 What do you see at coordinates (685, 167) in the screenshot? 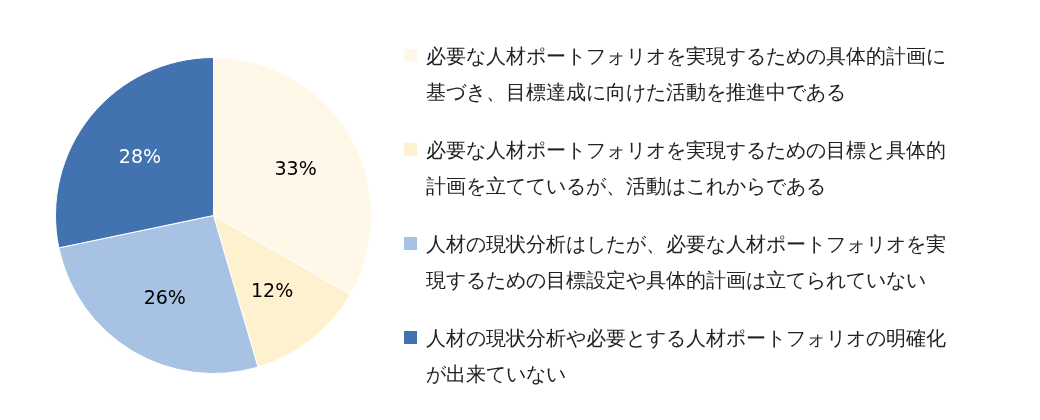
I see `legend-label: 必要な人材ポートフォリオを実現するための目標と具体的計画を立てているが、活動はこれからである` at bounding box center [685, 167].